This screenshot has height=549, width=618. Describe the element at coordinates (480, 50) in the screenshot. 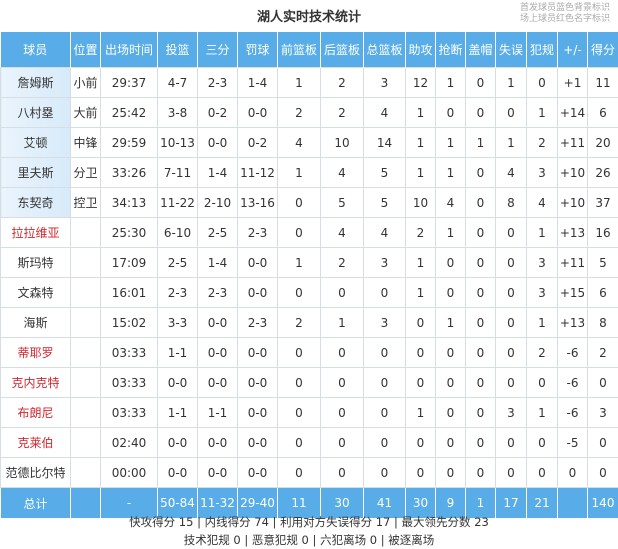

I see `column-header: 盖帽` at that location.